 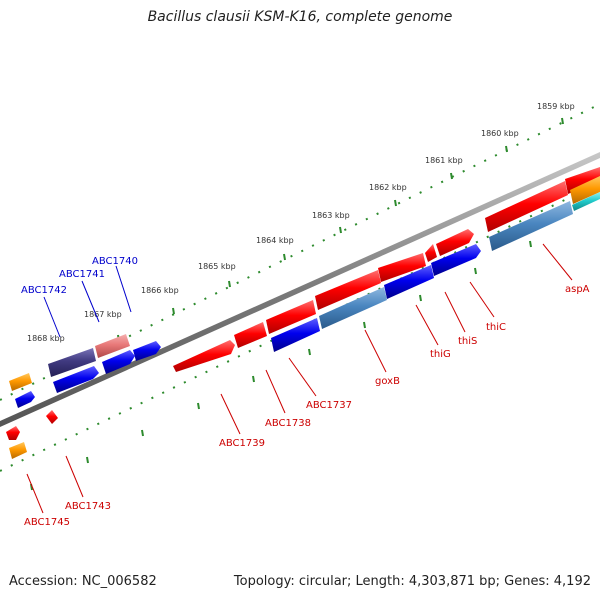 I want to click on accession-label: Accession: NC_006582, so click(x=83, y=581).